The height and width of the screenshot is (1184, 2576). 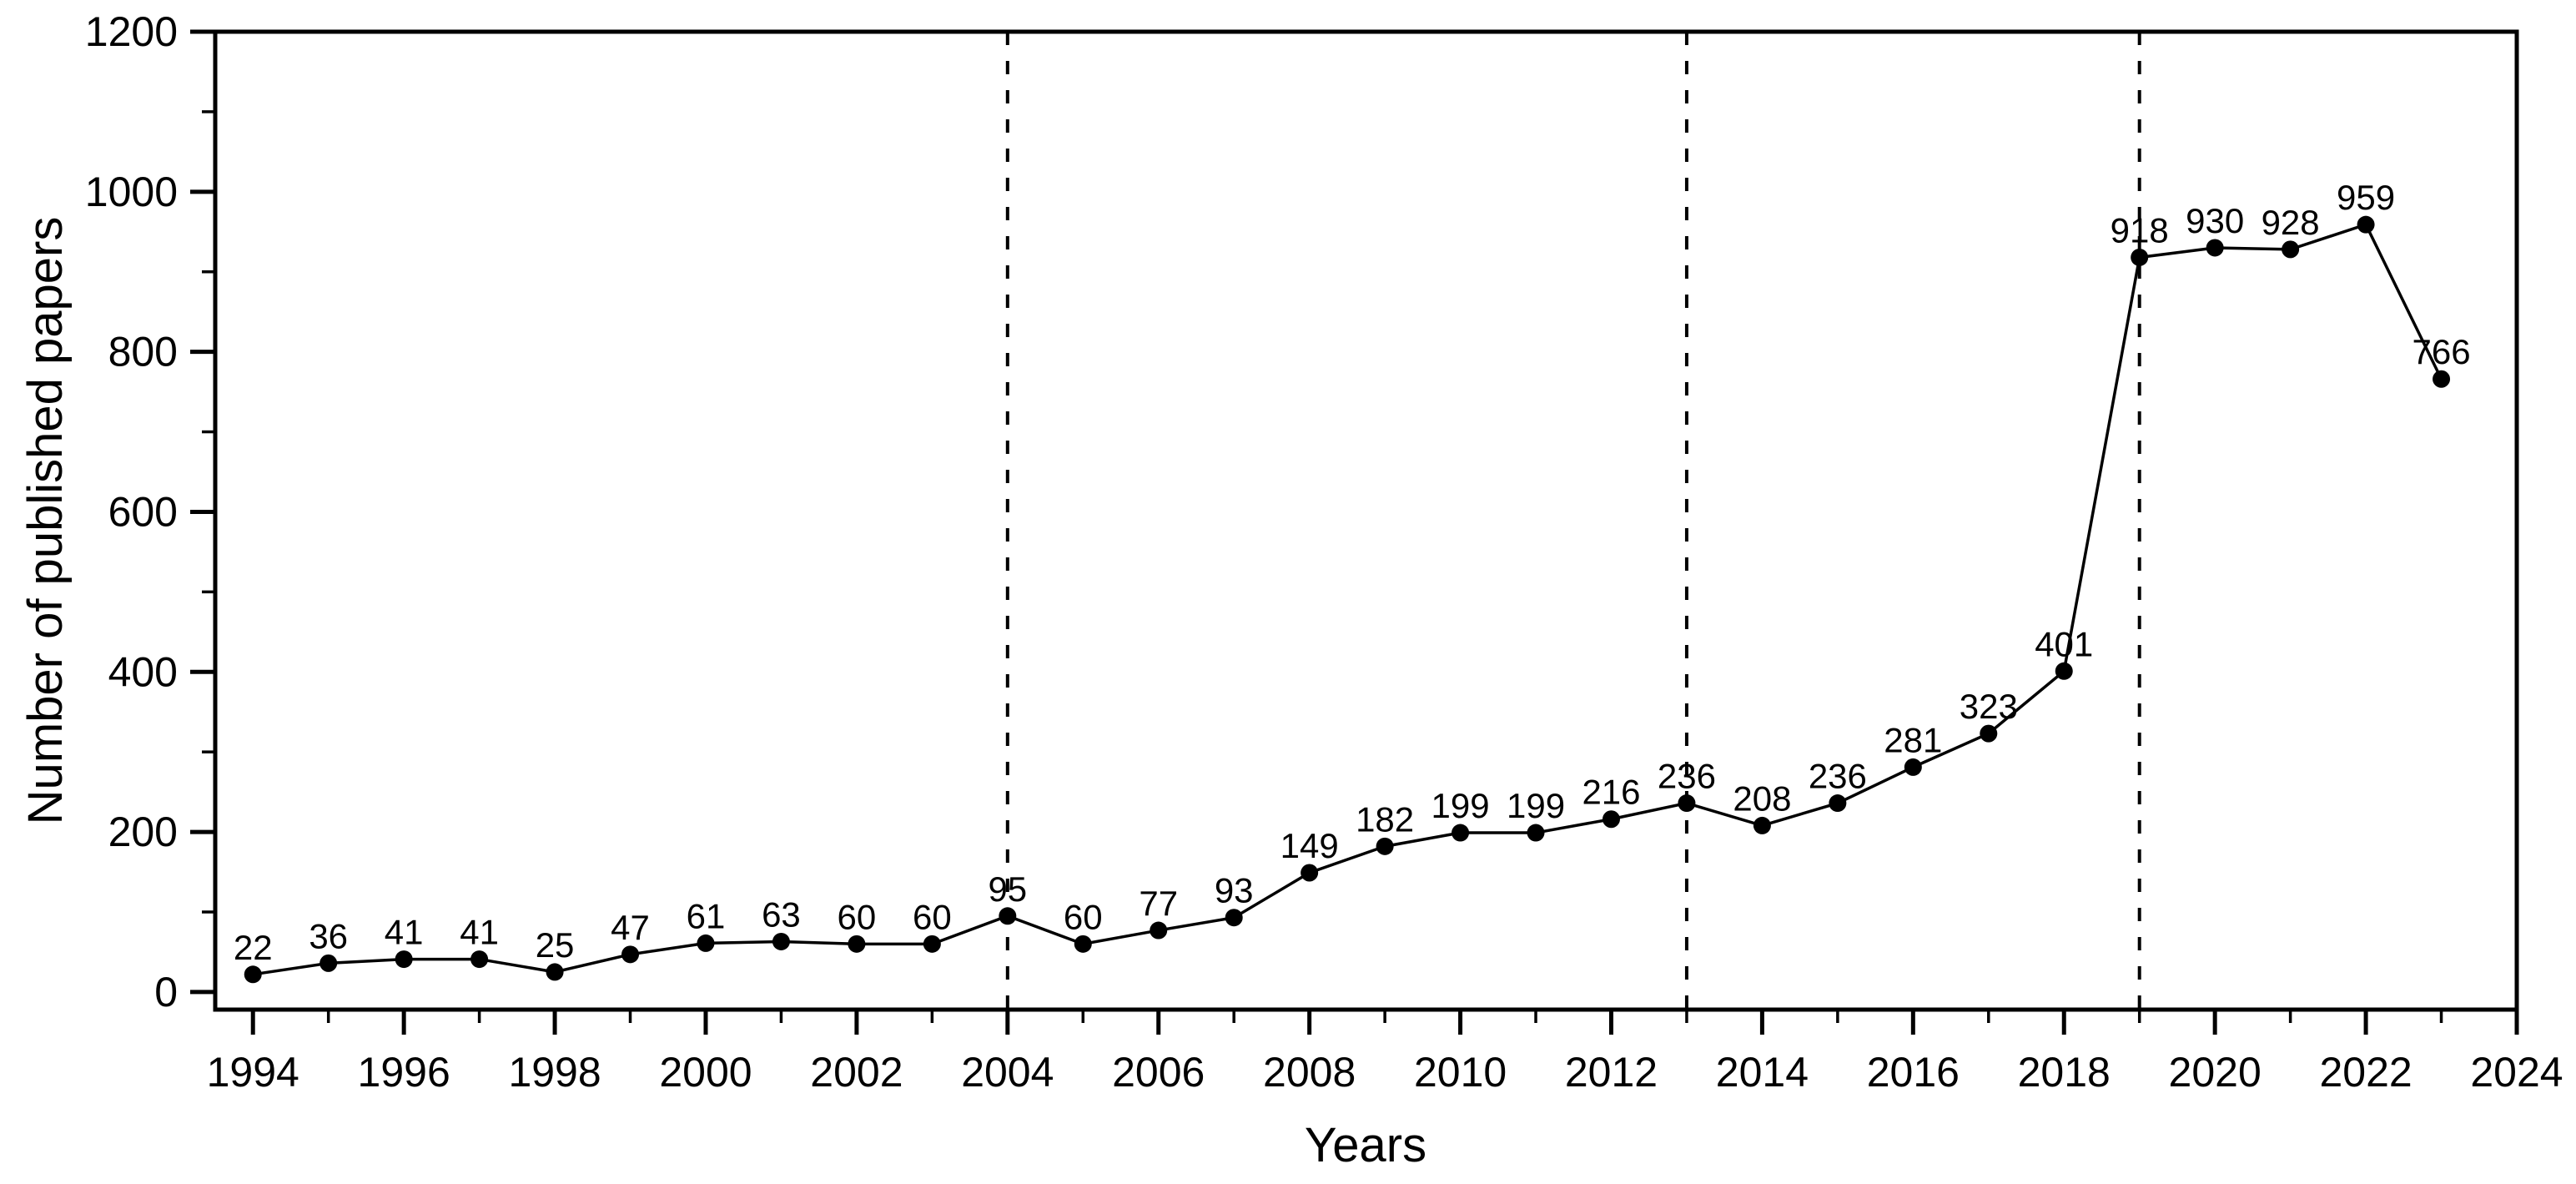 I want to click on x-tick-label: 2000, so click(x=705, y=1073).